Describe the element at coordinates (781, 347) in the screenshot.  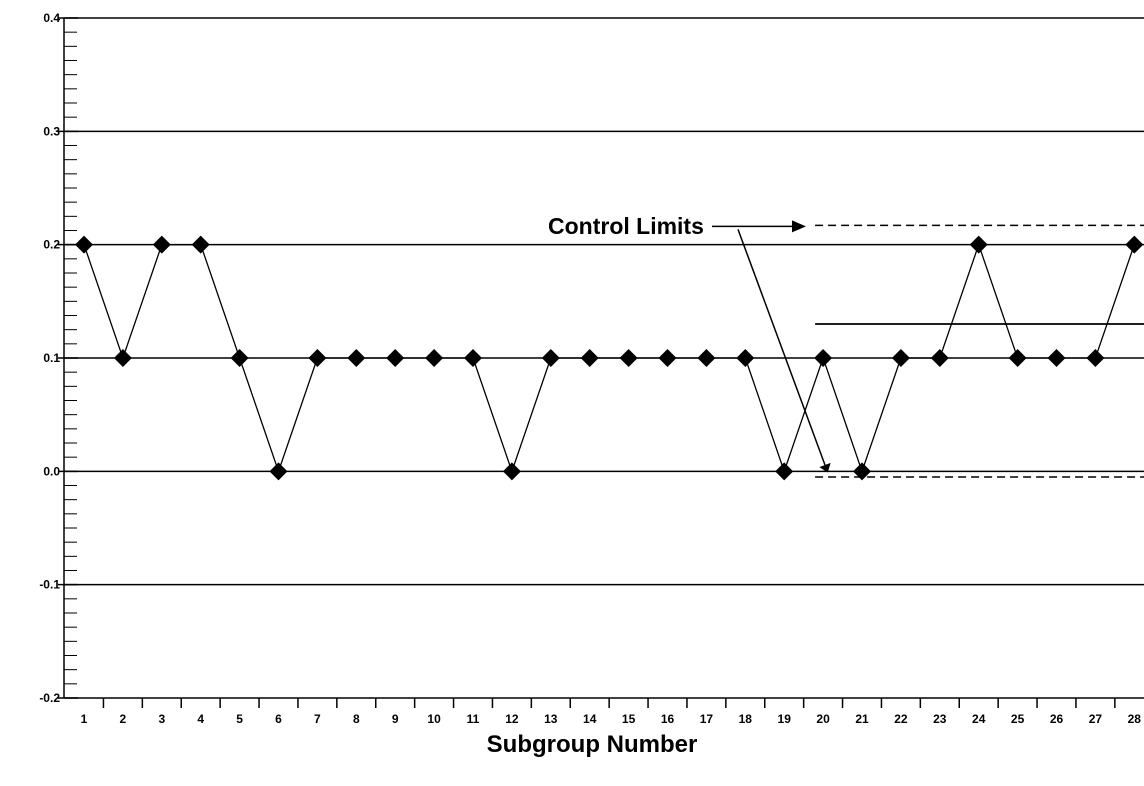
I see `annotation-arrow-lower-line` at that location.